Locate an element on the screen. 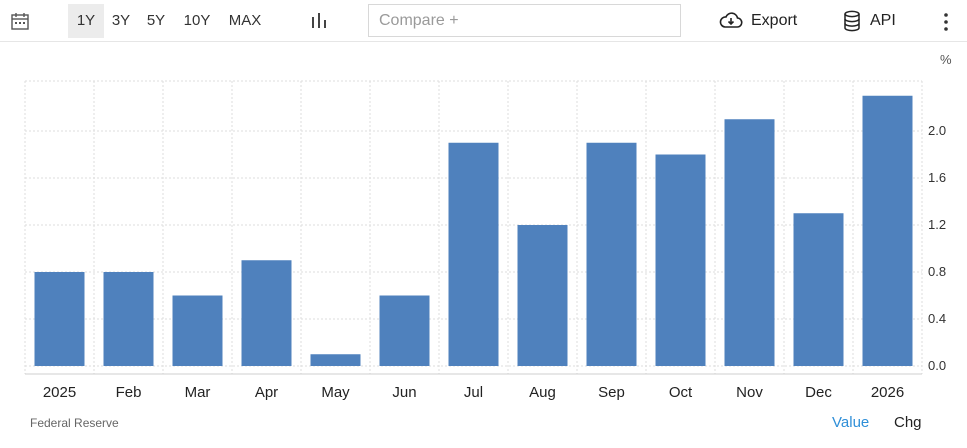 Image resolution: width=967 pixels, height=448 pixels. bar-2026 is located at coordinates (887, 230).